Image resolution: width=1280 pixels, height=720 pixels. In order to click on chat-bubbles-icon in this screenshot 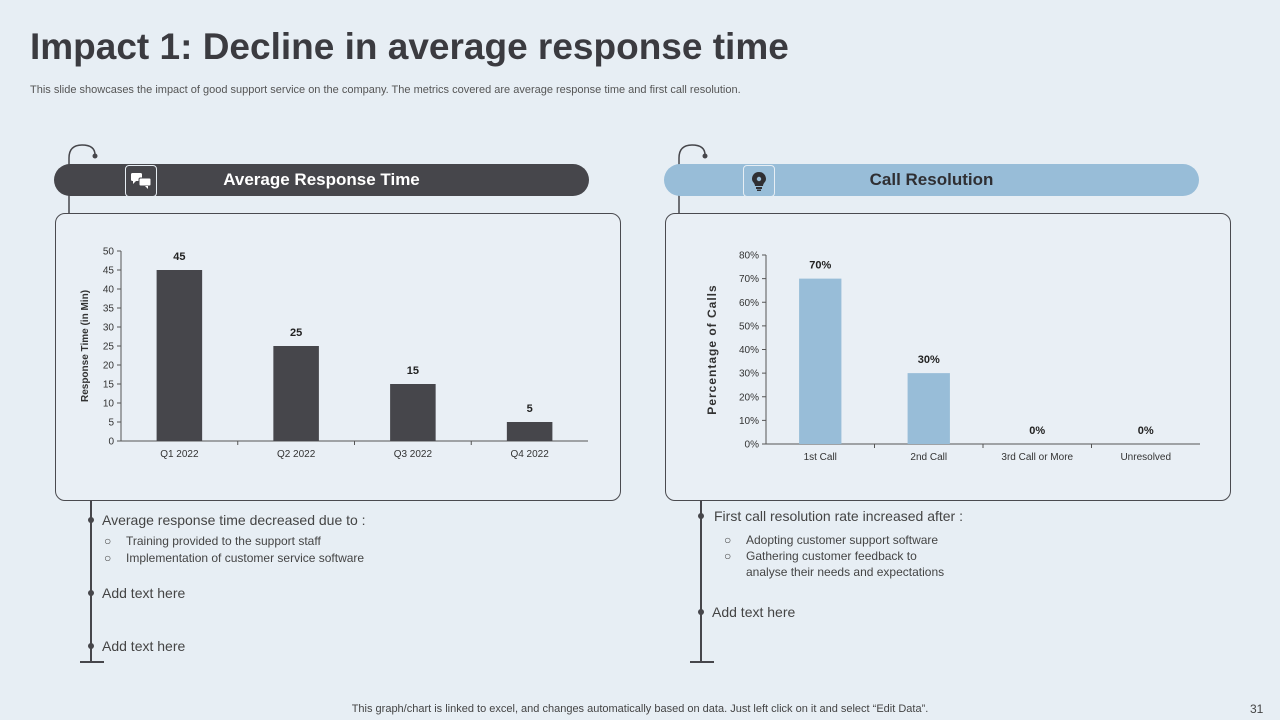, I will do `click(141, 181)`.